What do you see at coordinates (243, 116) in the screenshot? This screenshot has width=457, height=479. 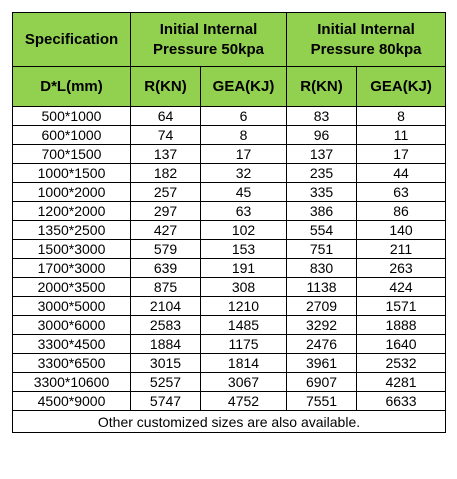 I see `cell-gea-50: 6` at bounding box center [243, 116].